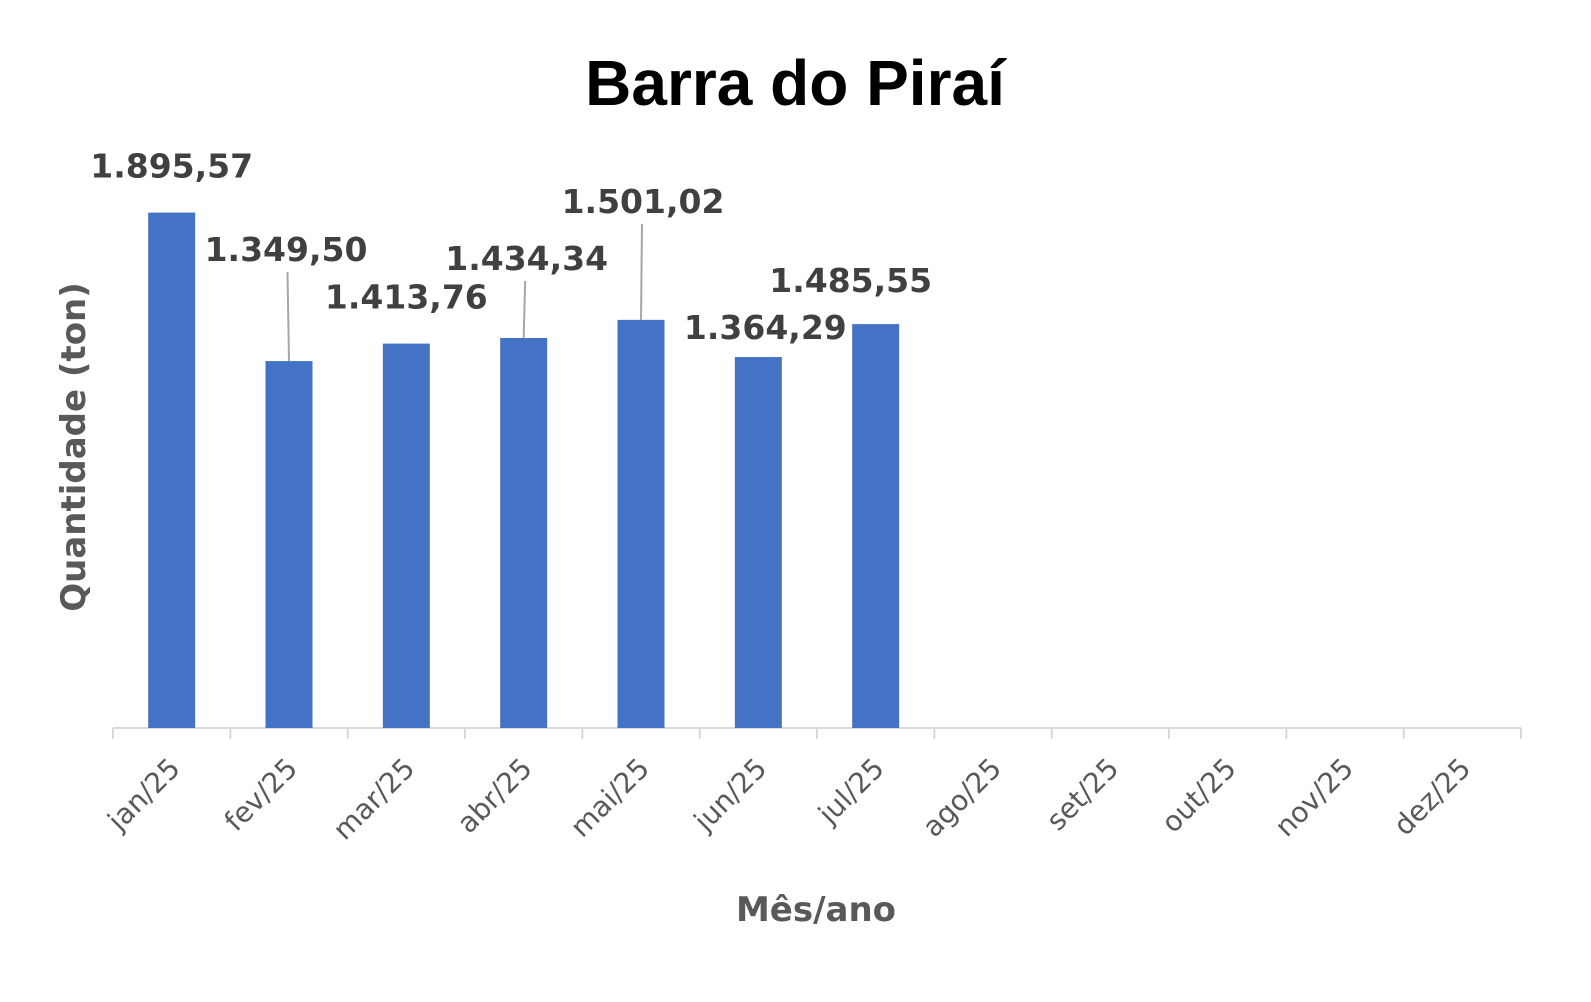 The image size is (1591, 1002). I want to click on data-label: 1.434,34, so click(526, 258).